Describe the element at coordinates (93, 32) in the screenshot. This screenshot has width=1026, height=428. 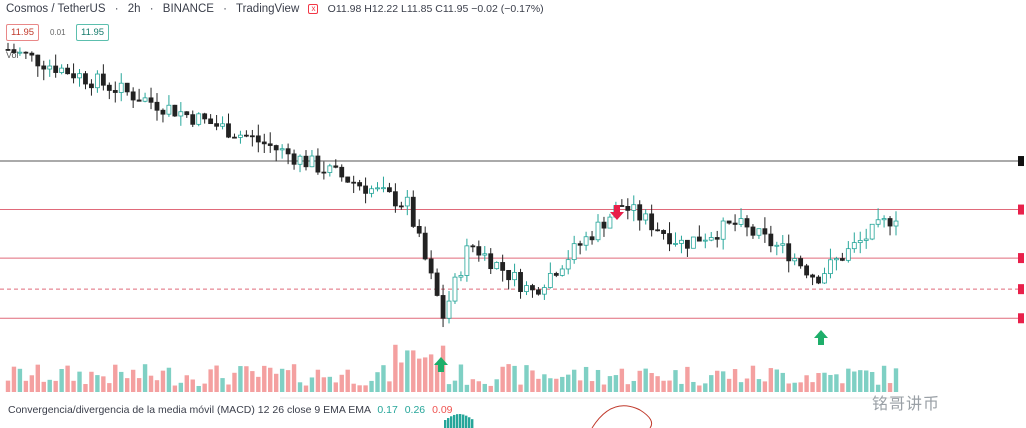
I see `ask-price-box: 11.95` at that location.